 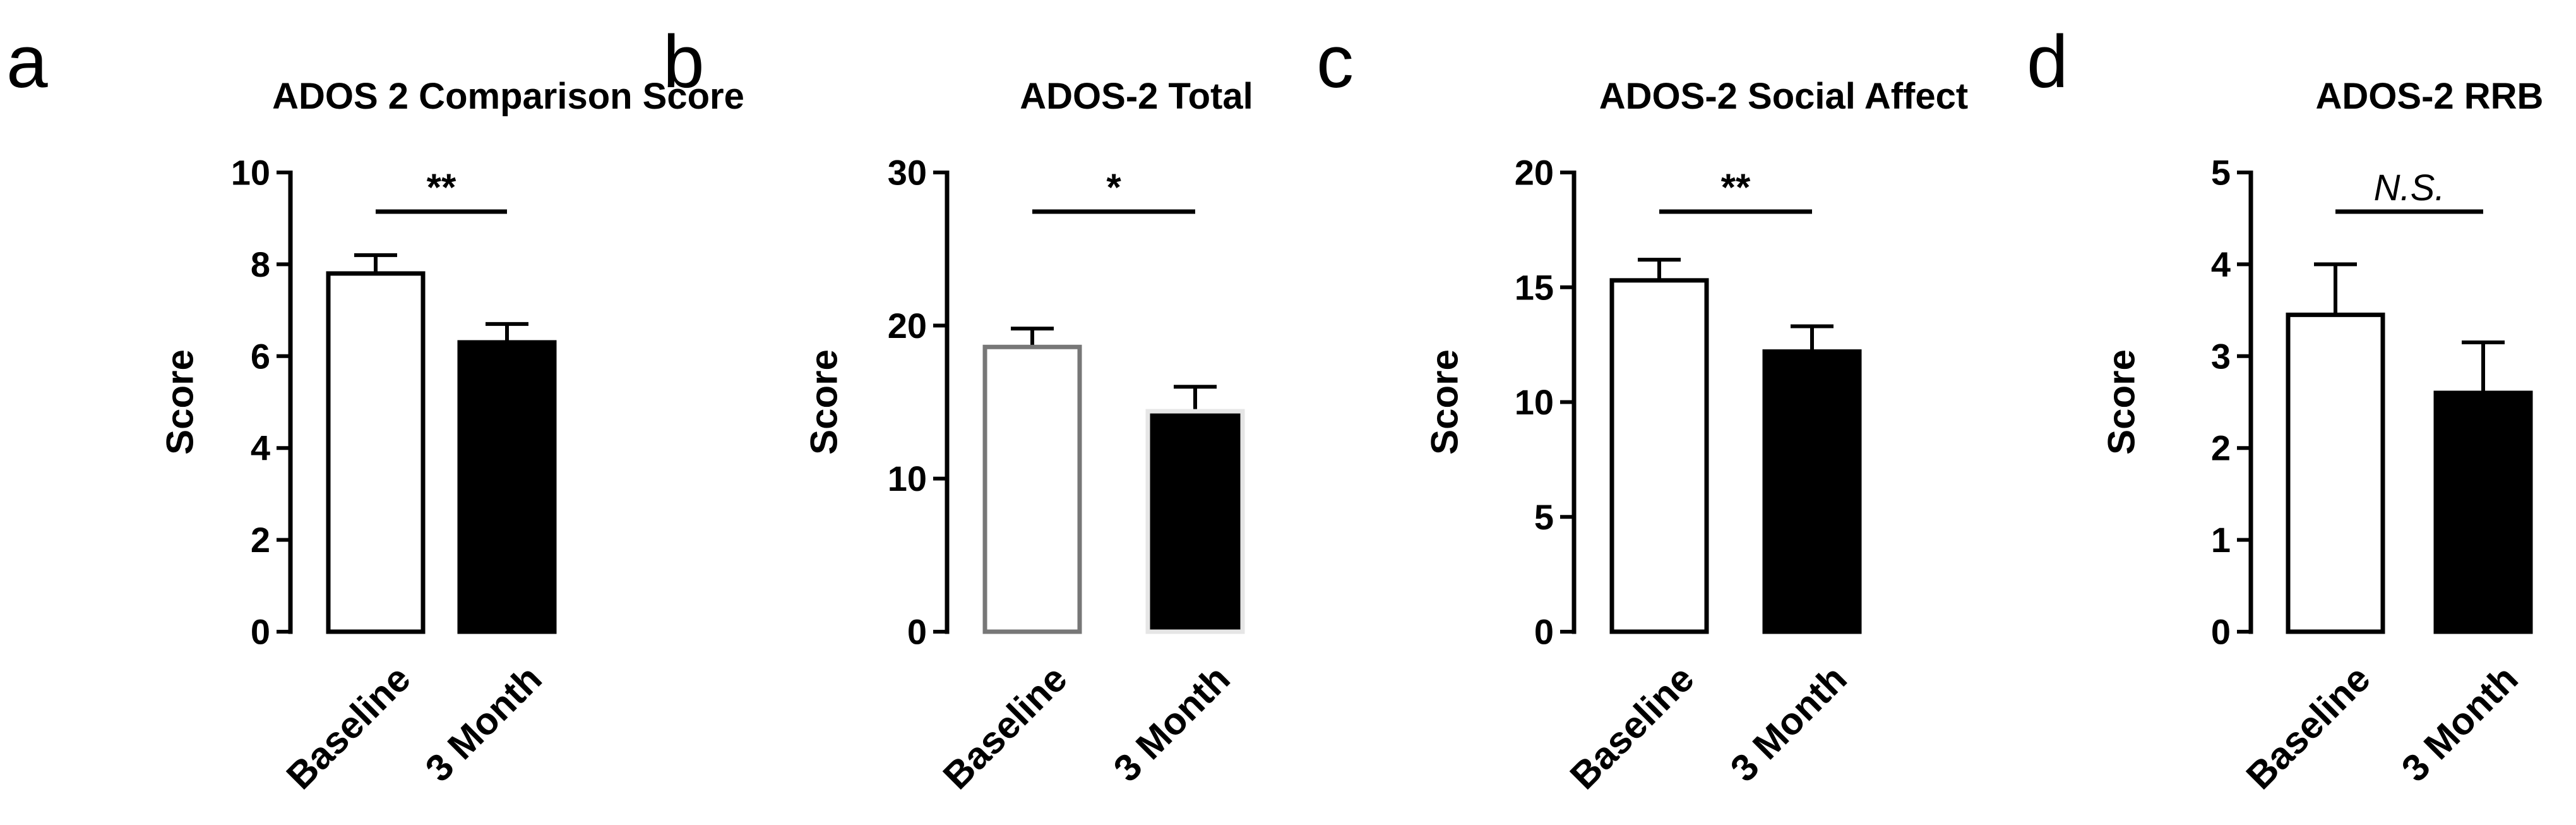 What do you see at coordinates (27, 62) in the screenshot?
I see `panel-letter-a: a` at bounding box center [27, 62].